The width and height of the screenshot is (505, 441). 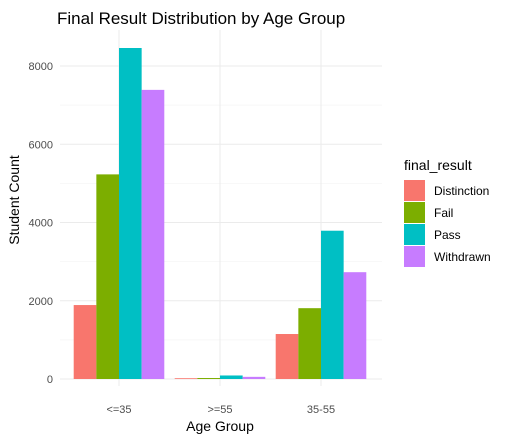 I want to click on y-tick-label: 8000, so click(x=41, y=67).